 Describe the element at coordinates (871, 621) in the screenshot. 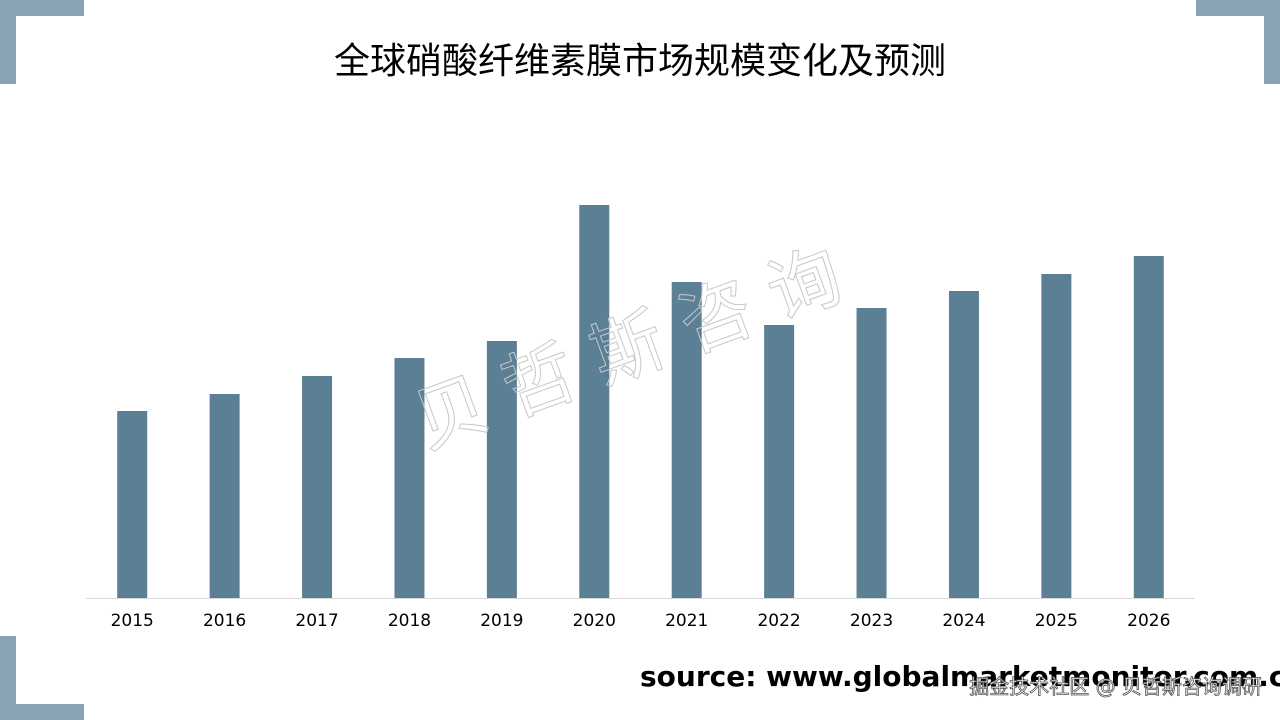

I see `x-tick-label: 2023` at that location.